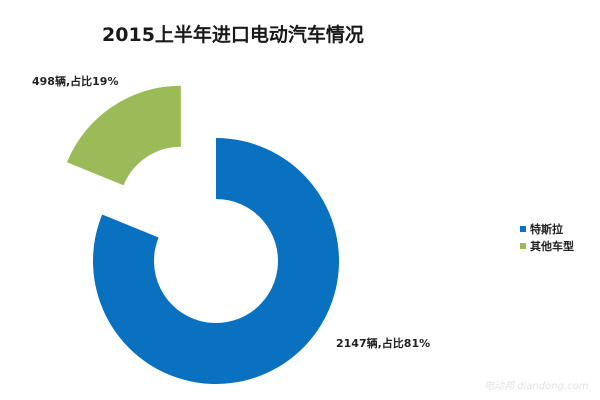  I want to click on legend-label: 其他车型, so click(552, 246).